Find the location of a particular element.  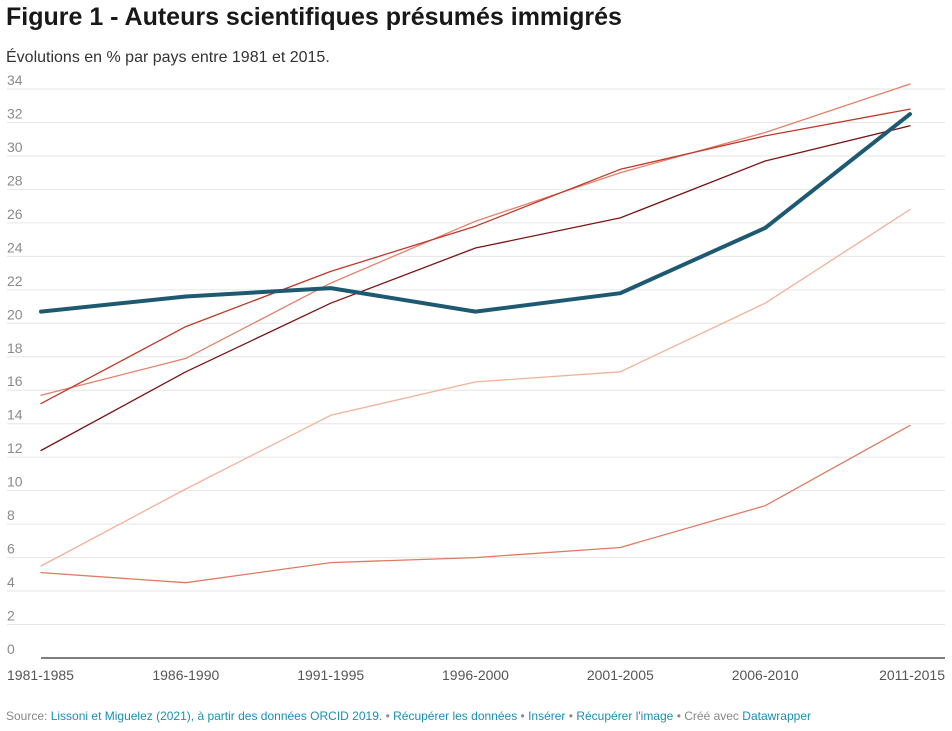

y-tick-label: 12 is located at coordinates (15, 448).